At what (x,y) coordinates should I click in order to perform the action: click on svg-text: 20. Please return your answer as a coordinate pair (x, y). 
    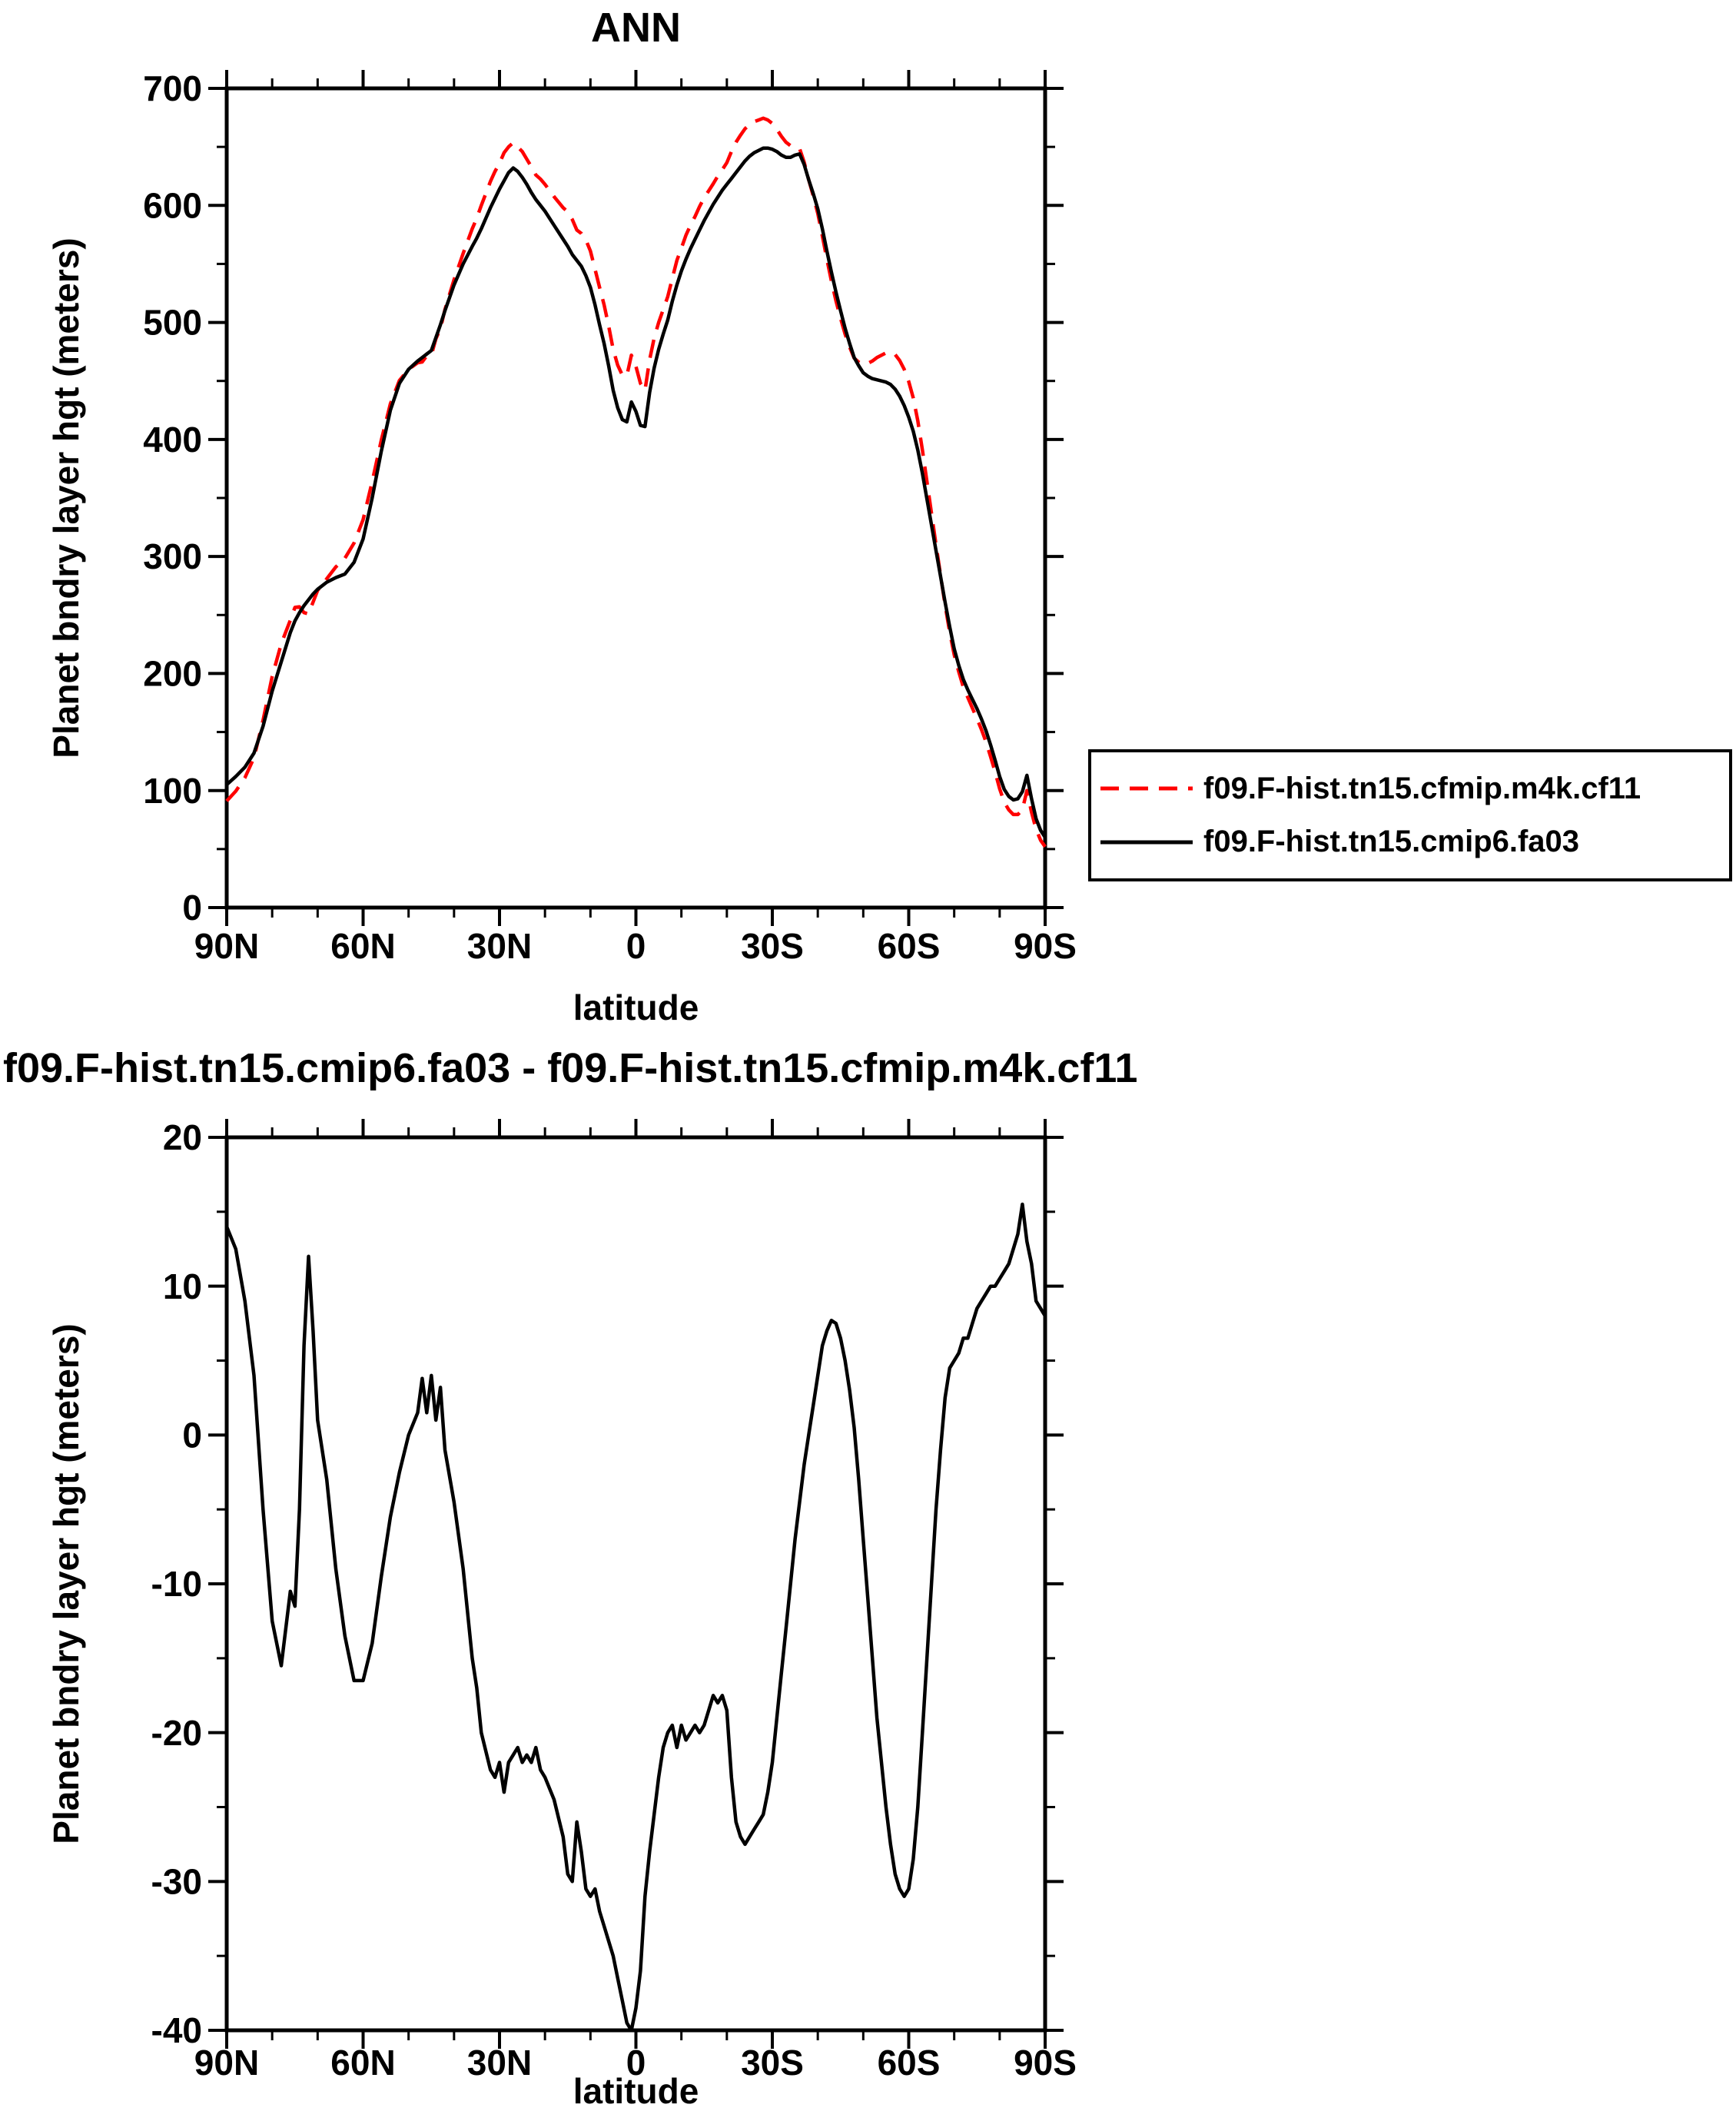
    Looking at the image, I should click on (183, 1137).